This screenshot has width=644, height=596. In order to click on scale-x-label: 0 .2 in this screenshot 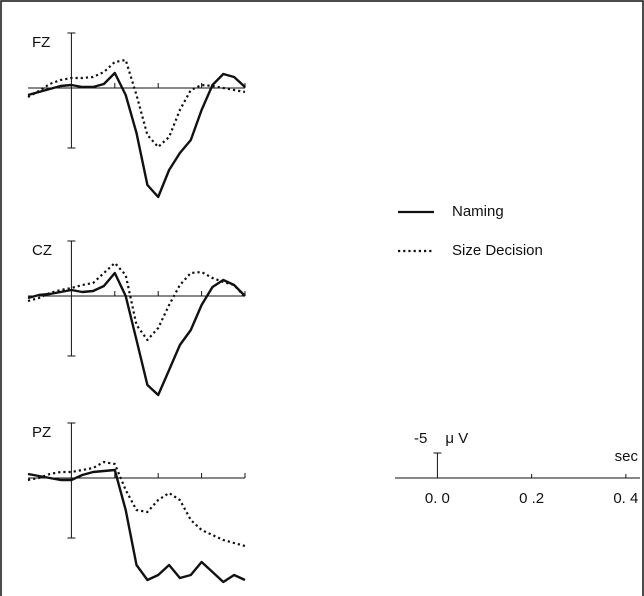, I will do `click(531, 498)`.